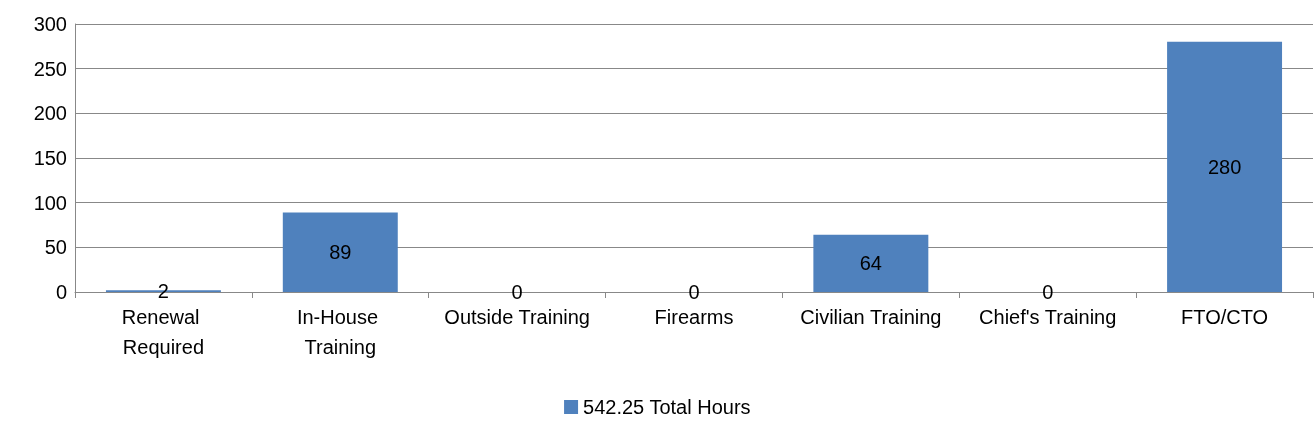 The image size is (1315, 427). What do you see at coordinates (50, 202) in the screenshot?
I see `y-tick-label: 100` at bounding box center [50, 202].